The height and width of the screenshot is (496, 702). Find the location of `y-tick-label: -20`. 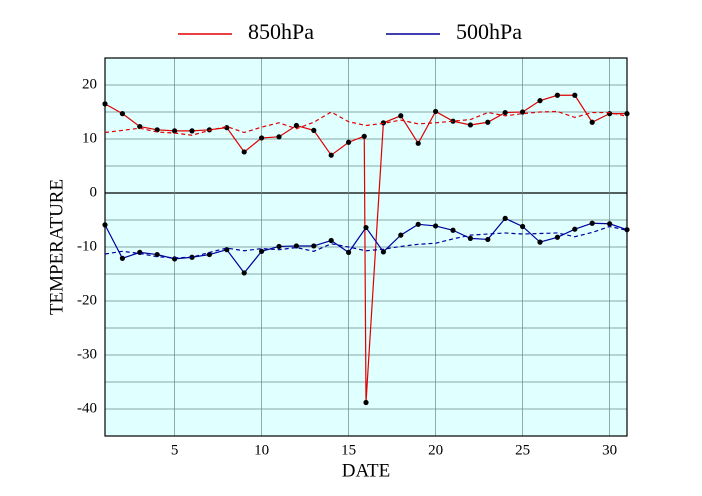

y-tick-label: -20 is located at coordinates (87, 300).